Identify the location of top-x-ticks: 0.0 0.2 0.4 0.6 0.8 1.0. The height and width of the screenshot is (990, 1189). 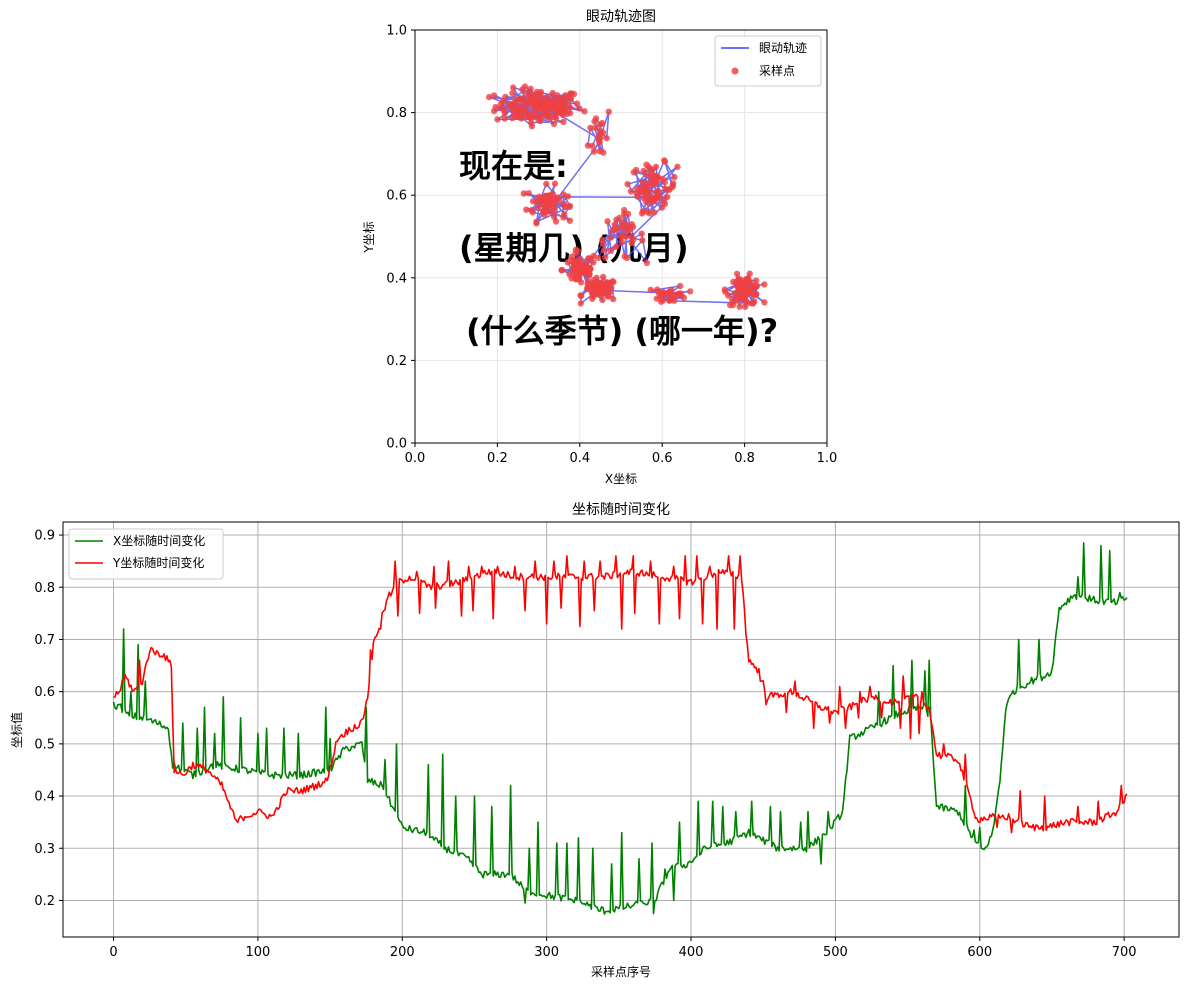
(621, 454).